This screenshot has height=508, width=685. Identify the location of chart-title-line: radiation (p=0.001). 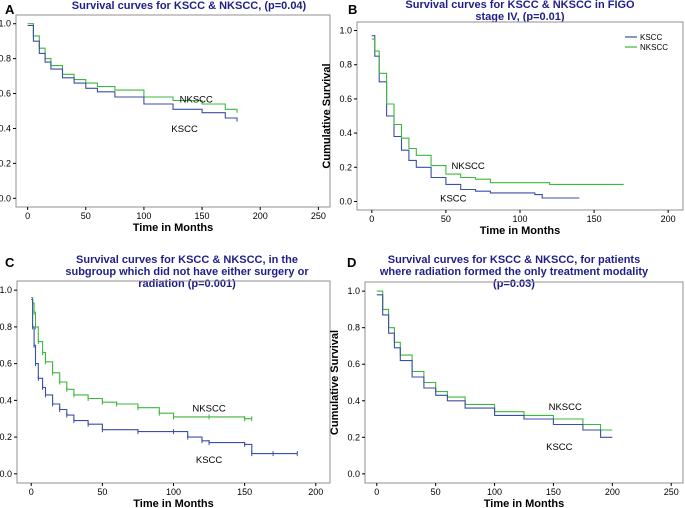
(187, 284).